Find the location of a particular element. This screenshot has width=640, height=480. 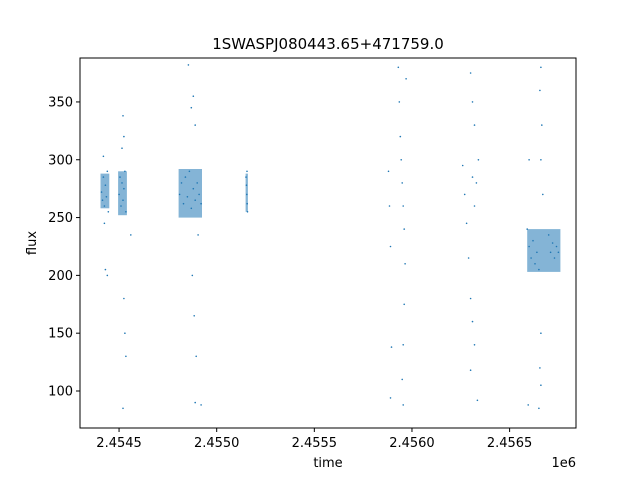

x-tick-label: 2.4550 is located at coordinates (217, 443).